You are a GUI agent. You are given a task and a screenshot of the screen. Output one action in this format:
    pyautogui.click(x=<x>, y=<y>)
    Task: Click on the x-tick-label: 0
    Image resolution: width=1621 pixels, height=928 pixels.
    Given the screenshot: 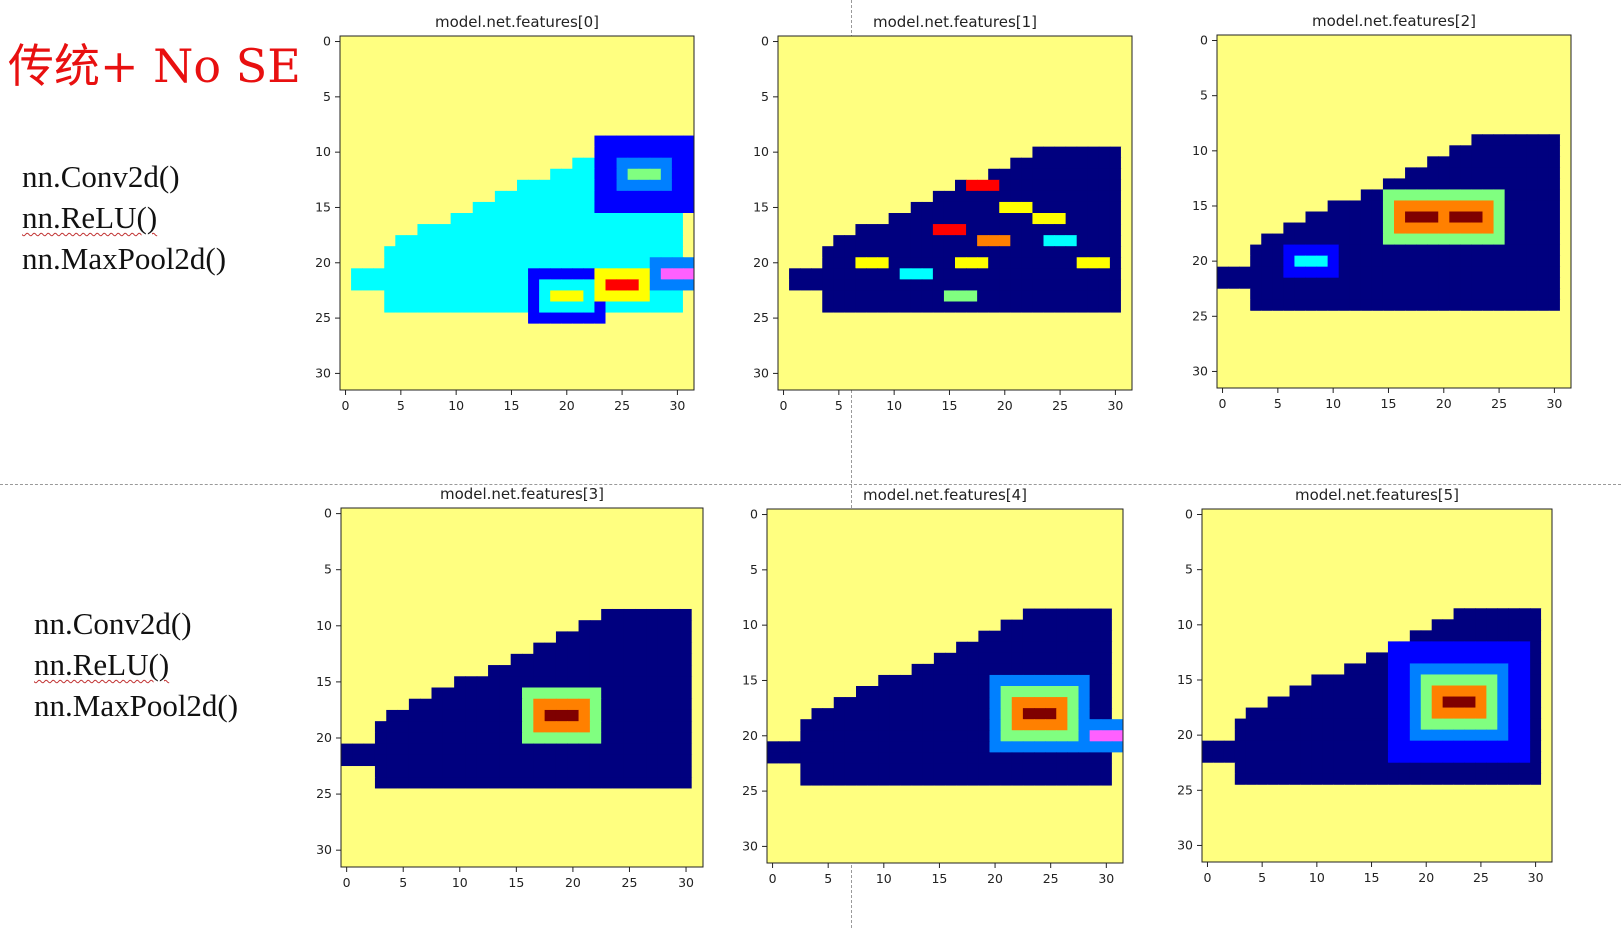 What is the action you would take?
    pyautogui.click(x=1223, y=403)
    